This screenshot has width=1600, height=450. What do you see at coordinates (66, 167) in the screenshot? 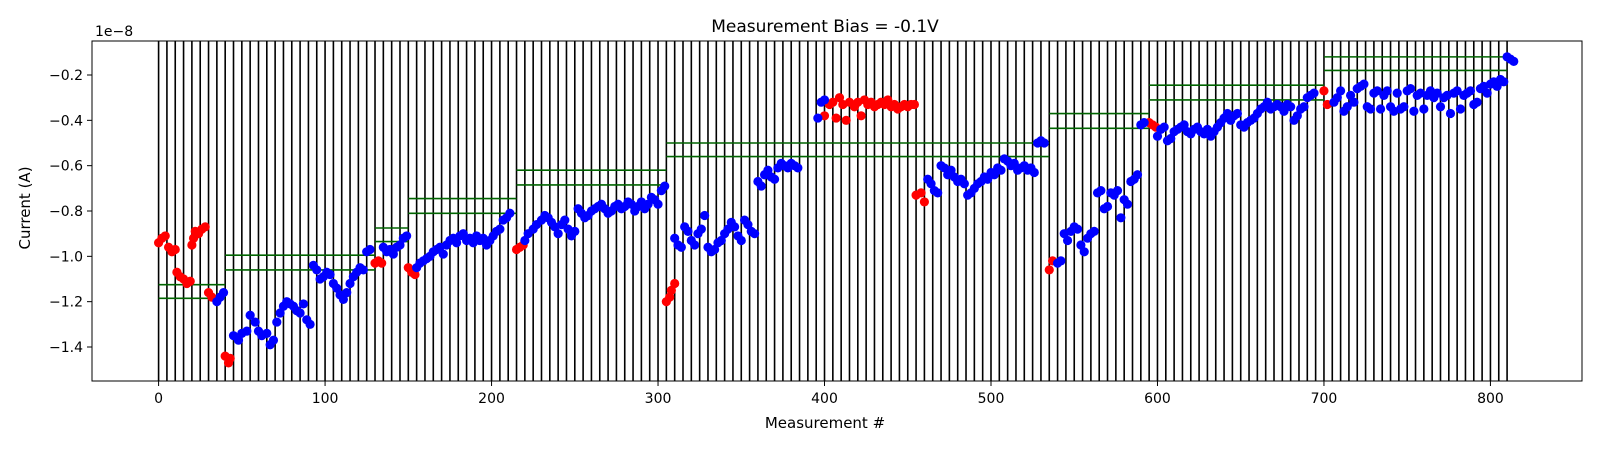
I see `y-tick-label: −0.6` at bounding box center [66, 167].